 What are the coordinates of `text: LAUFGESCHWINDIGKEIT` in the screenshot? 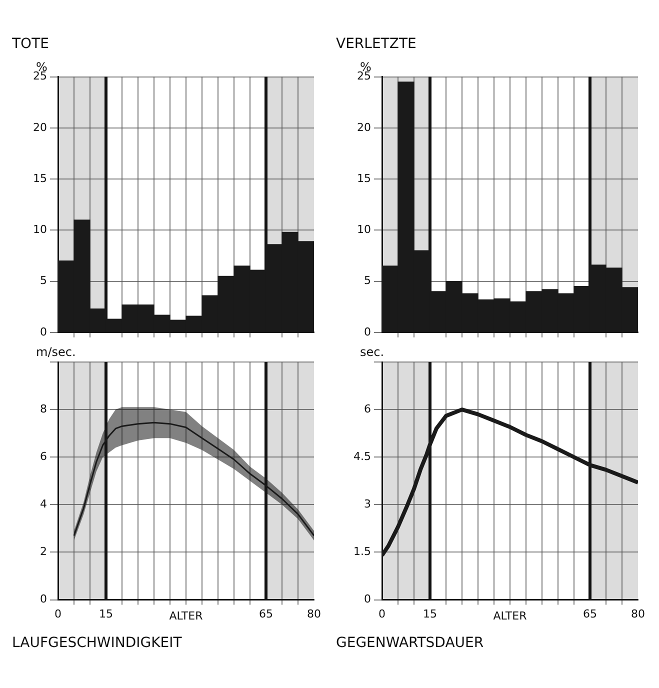 It's located at (97, 643).